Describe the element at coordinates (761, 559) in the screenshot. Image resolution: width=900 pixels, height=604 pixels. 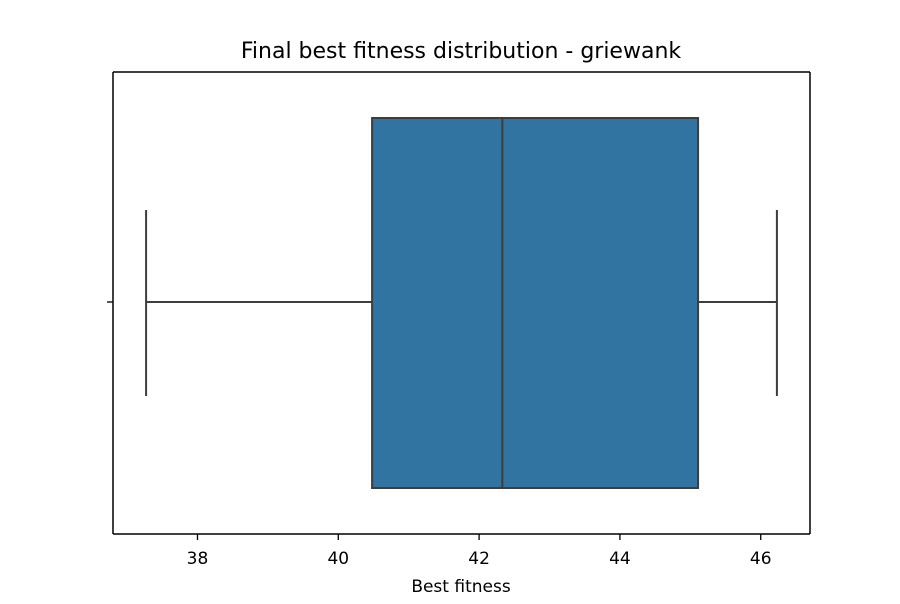
I see `x-tick-label: 46` at that location.